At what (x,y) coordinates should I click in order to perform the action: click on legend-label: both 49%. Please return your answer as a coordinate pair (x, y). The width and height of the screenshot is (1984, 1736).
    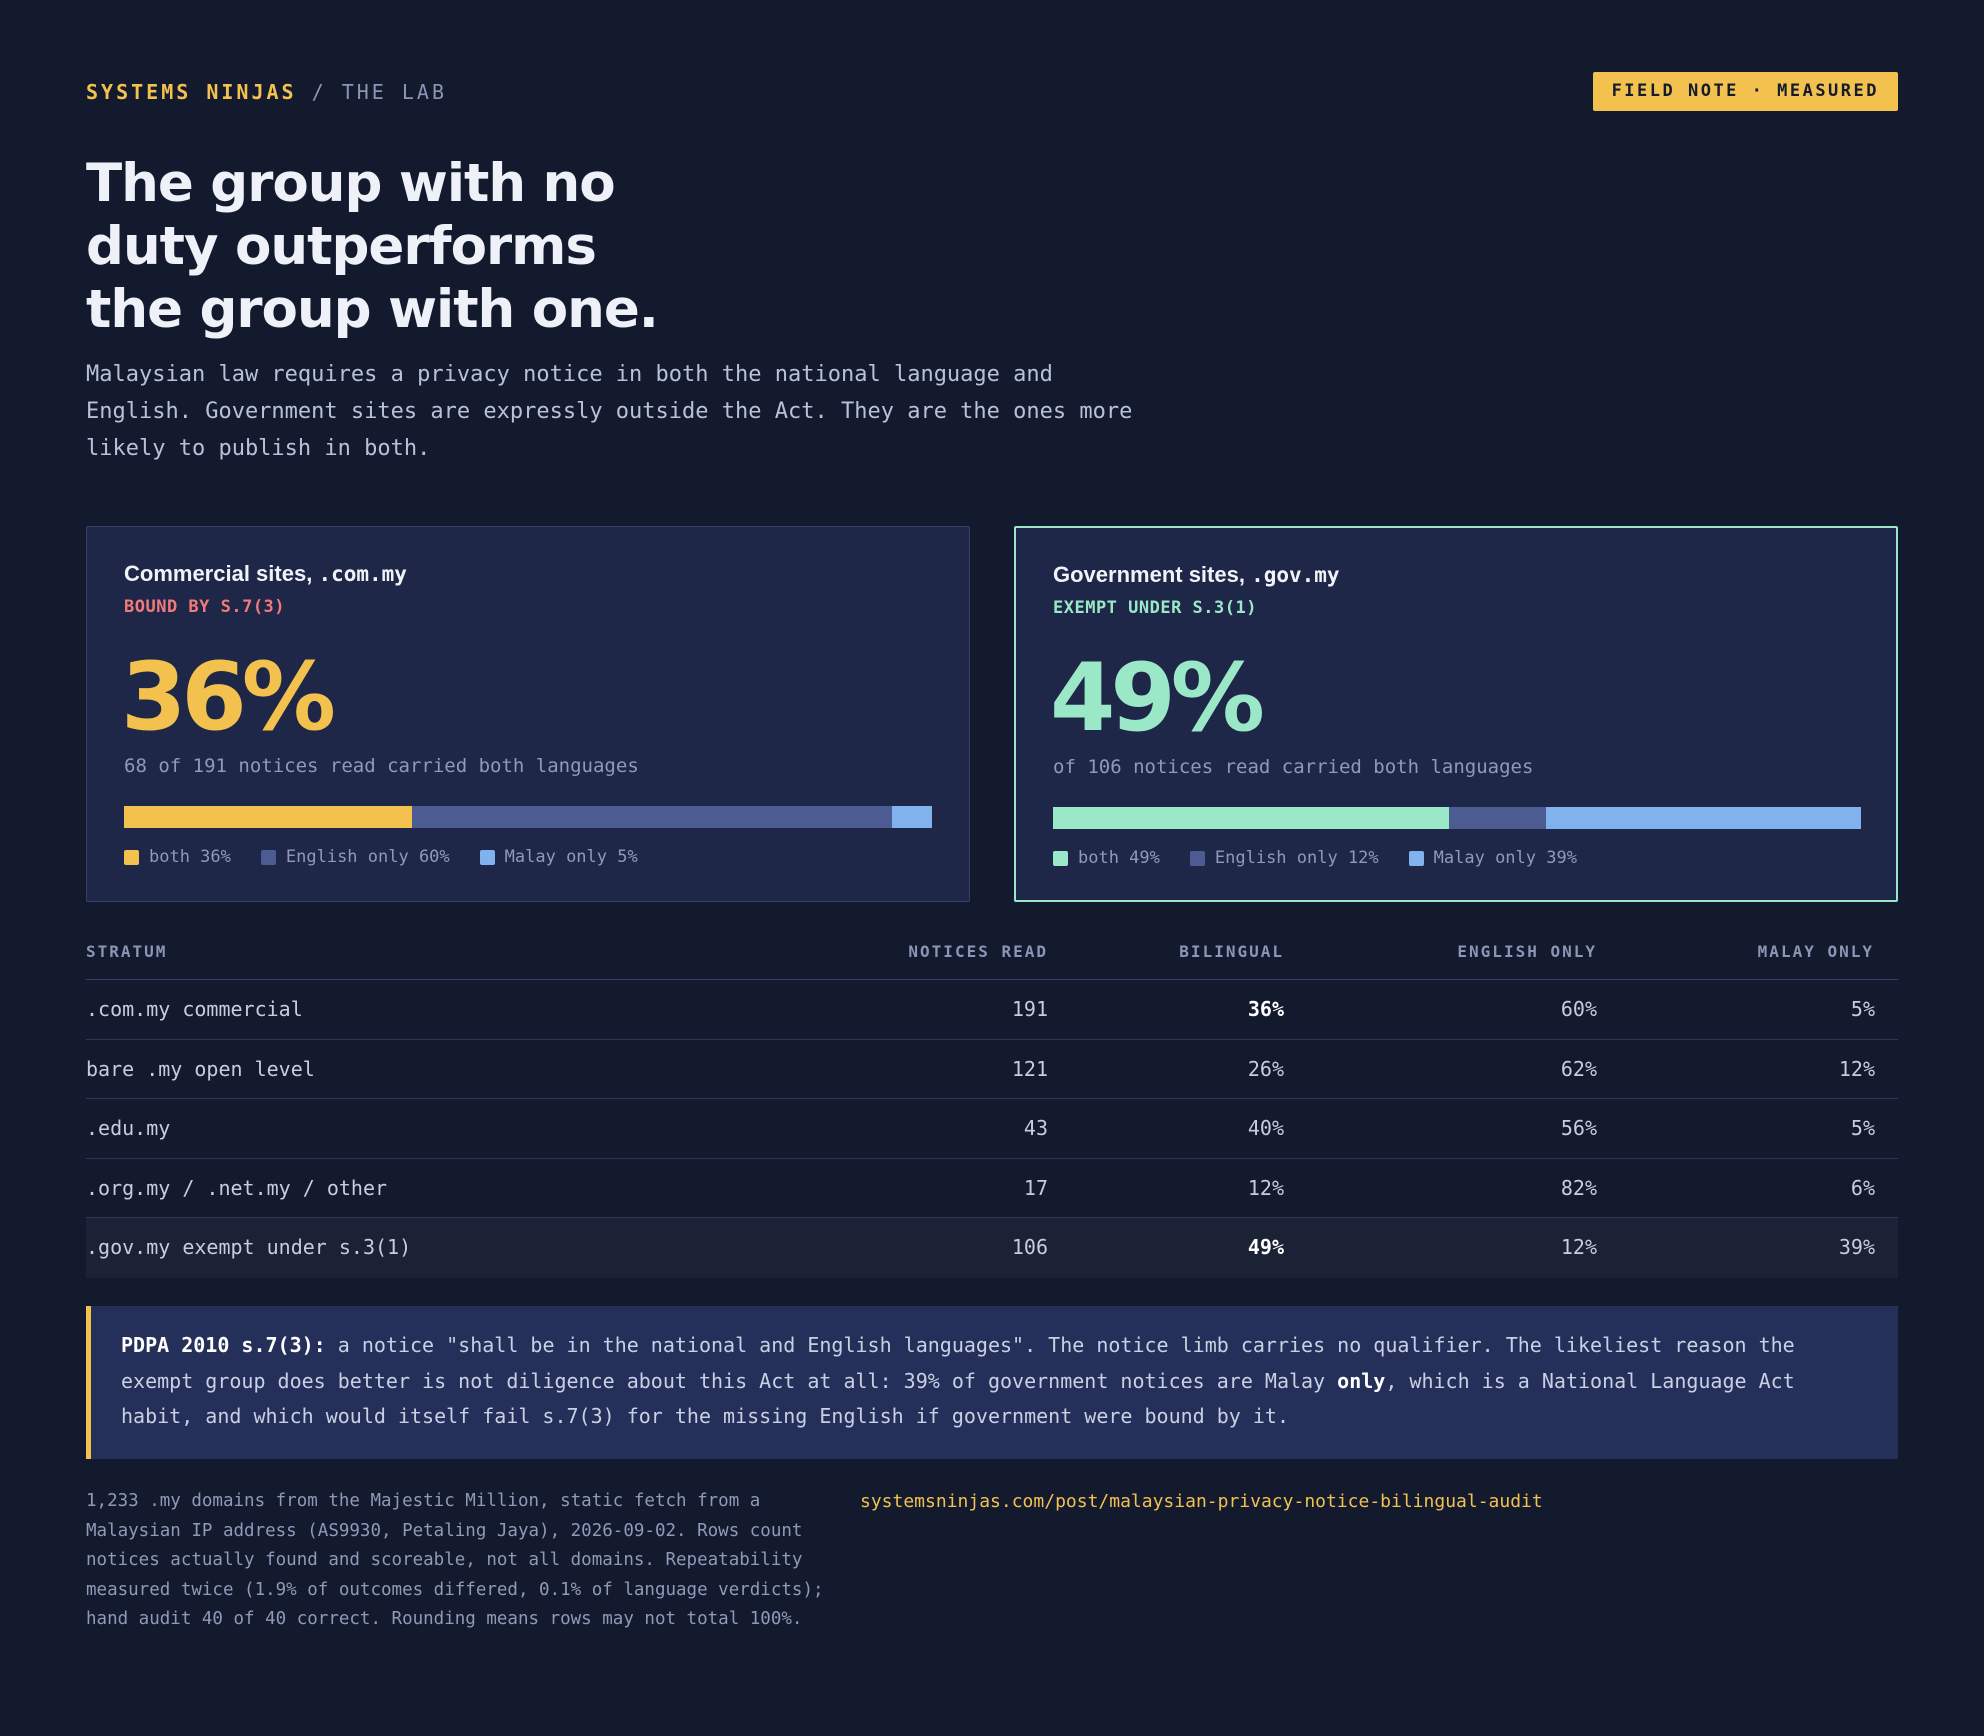
    Looking at the image, I should click on (1119, 858).